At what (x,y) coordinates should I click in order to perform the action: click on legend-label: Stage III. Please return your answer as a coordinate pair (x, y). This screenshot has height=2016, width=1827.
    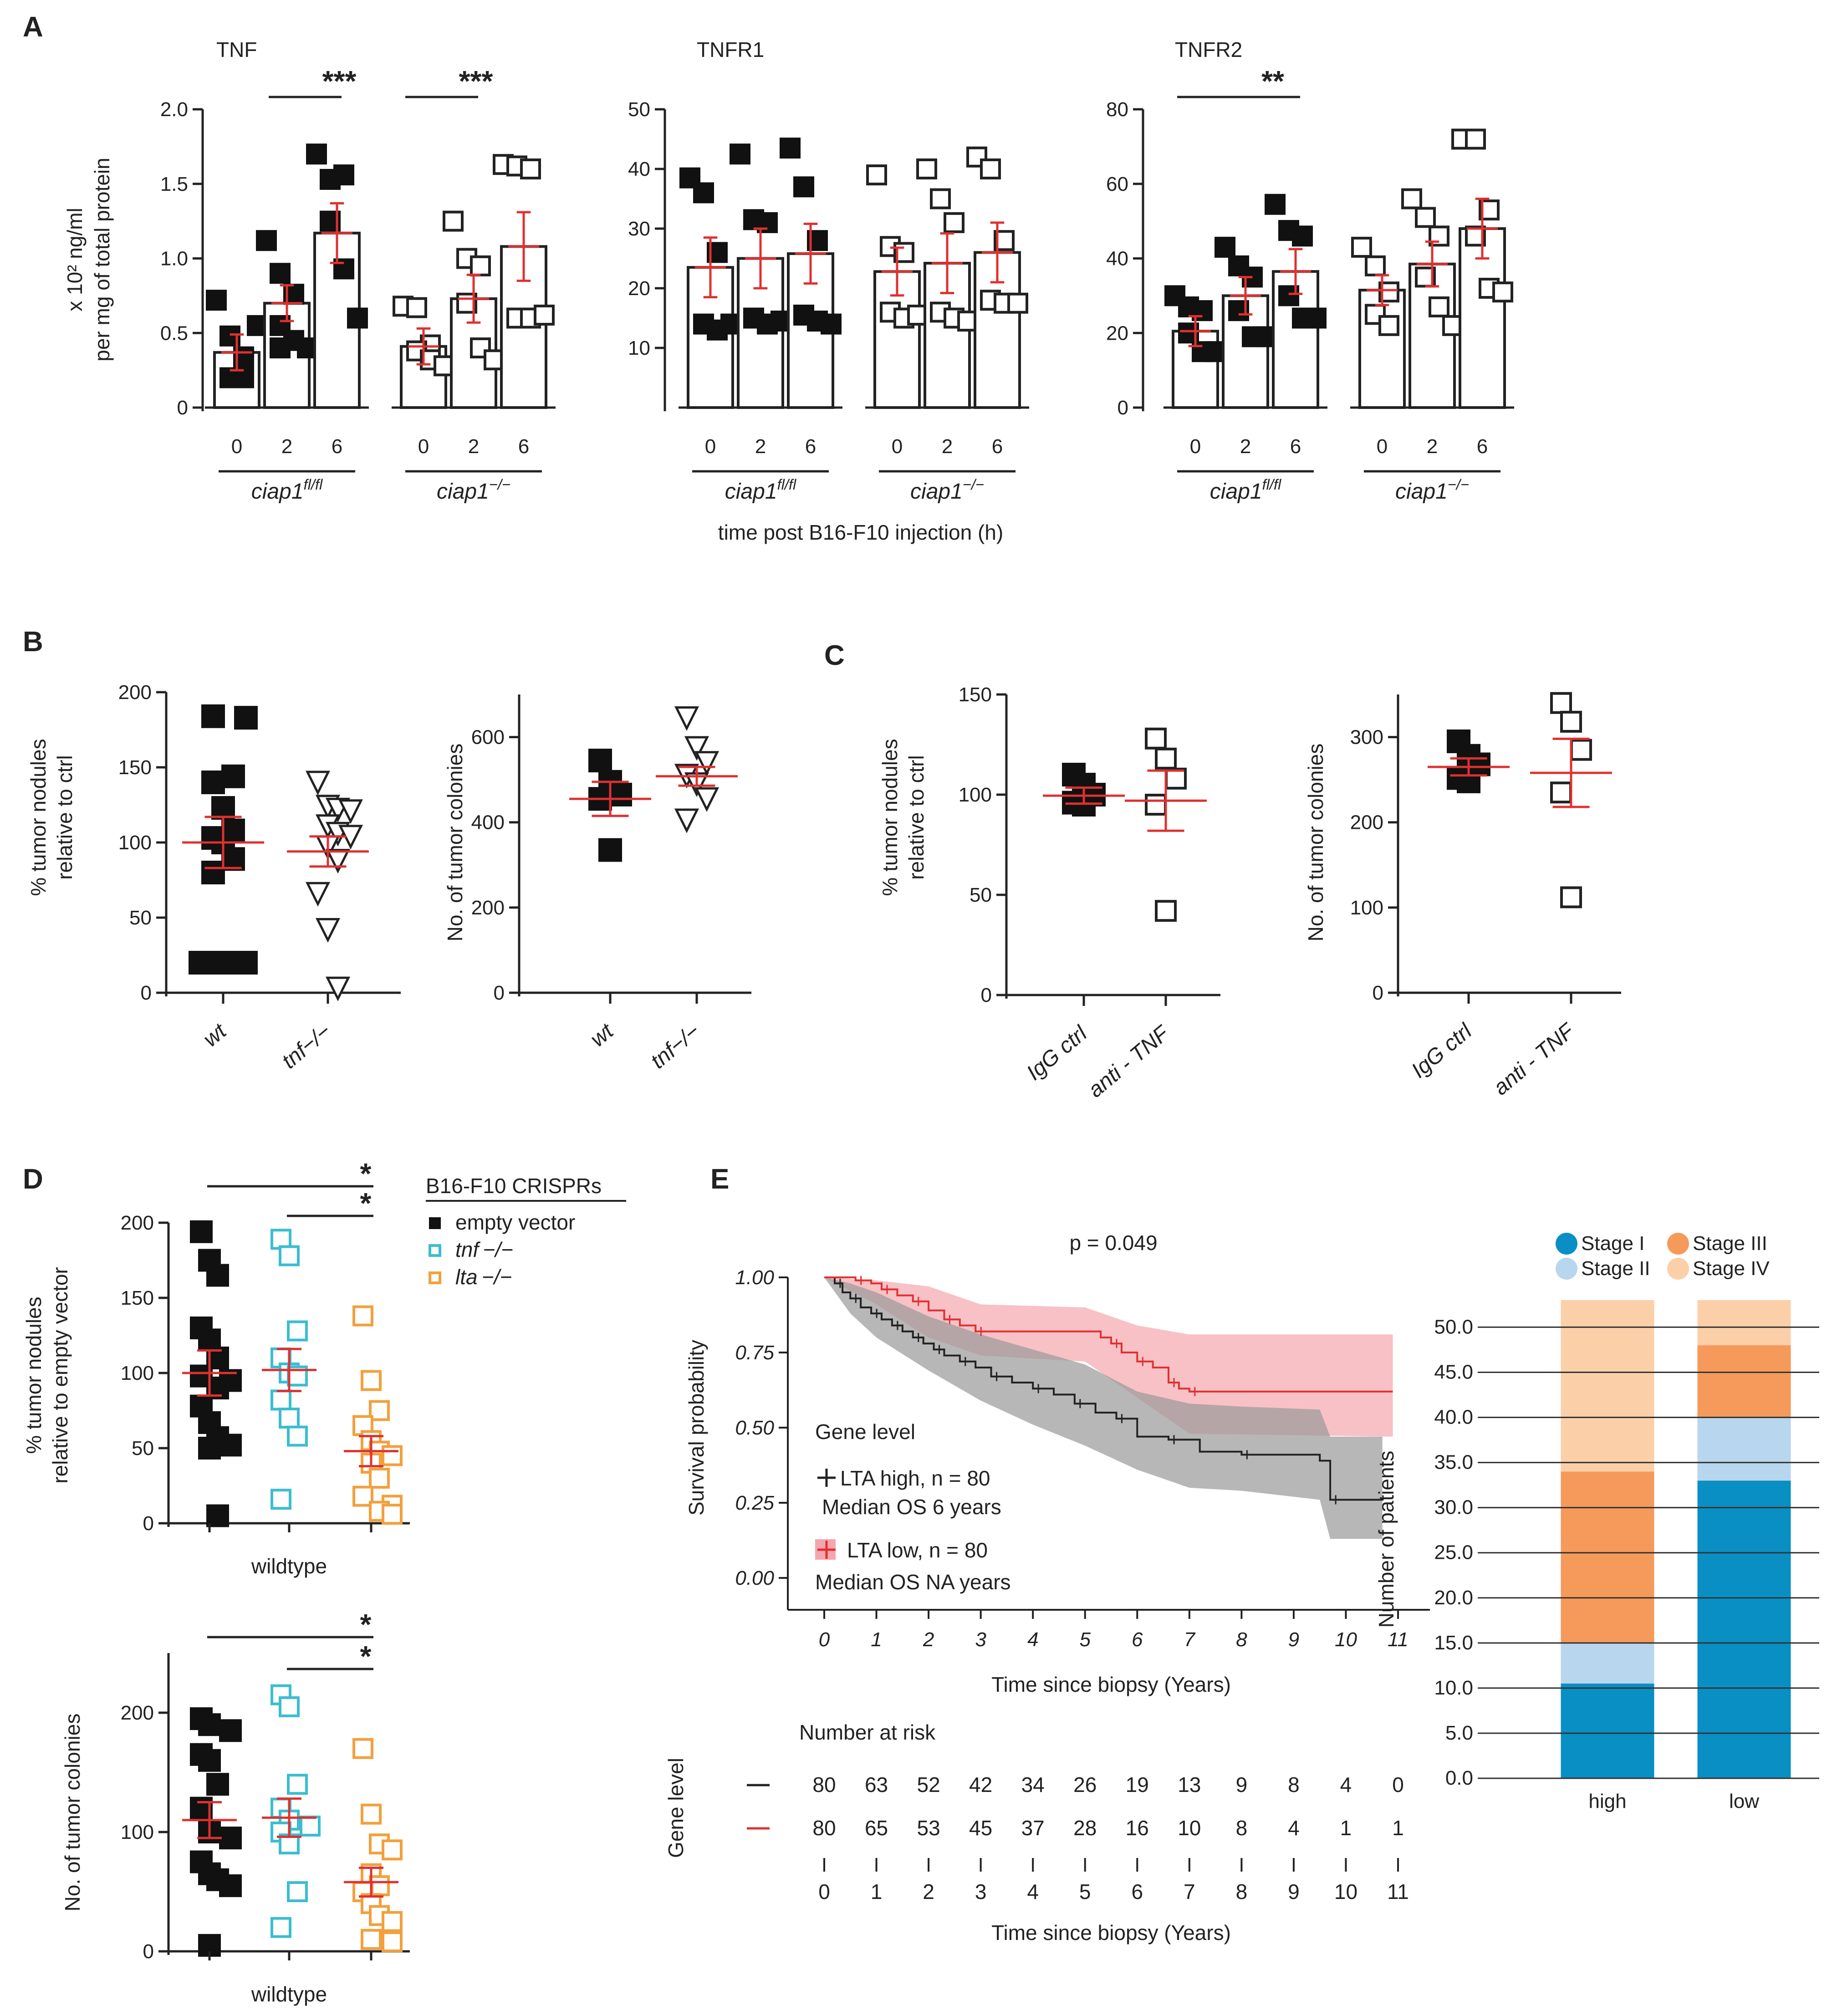
    Looking at the image, I should click on (1730, 1243).